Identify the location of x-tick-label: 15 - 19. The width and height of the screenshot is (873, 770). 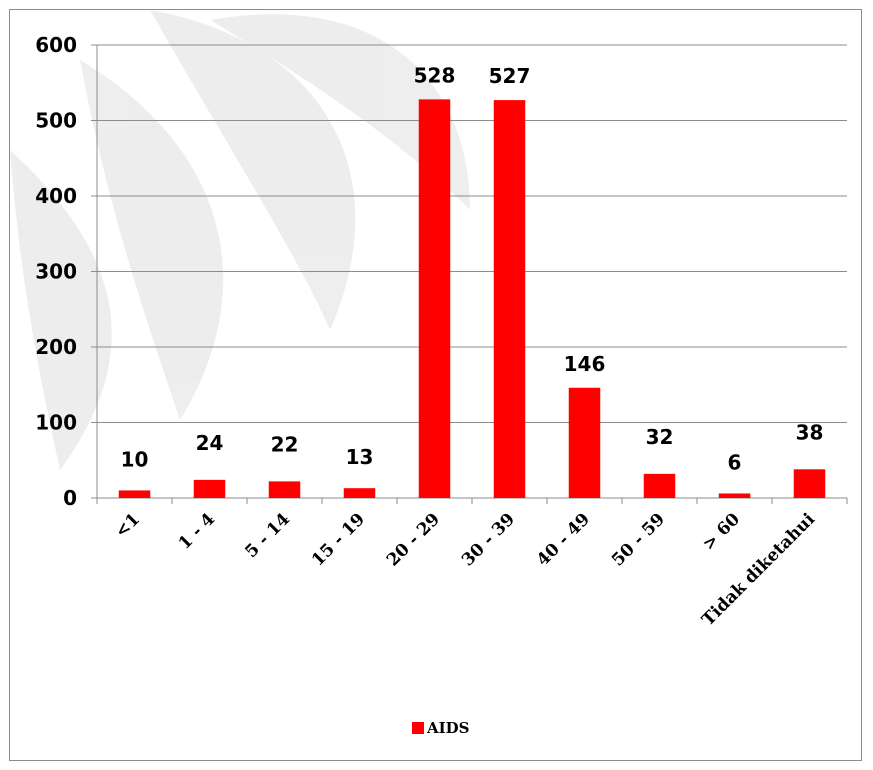
(338, 539).